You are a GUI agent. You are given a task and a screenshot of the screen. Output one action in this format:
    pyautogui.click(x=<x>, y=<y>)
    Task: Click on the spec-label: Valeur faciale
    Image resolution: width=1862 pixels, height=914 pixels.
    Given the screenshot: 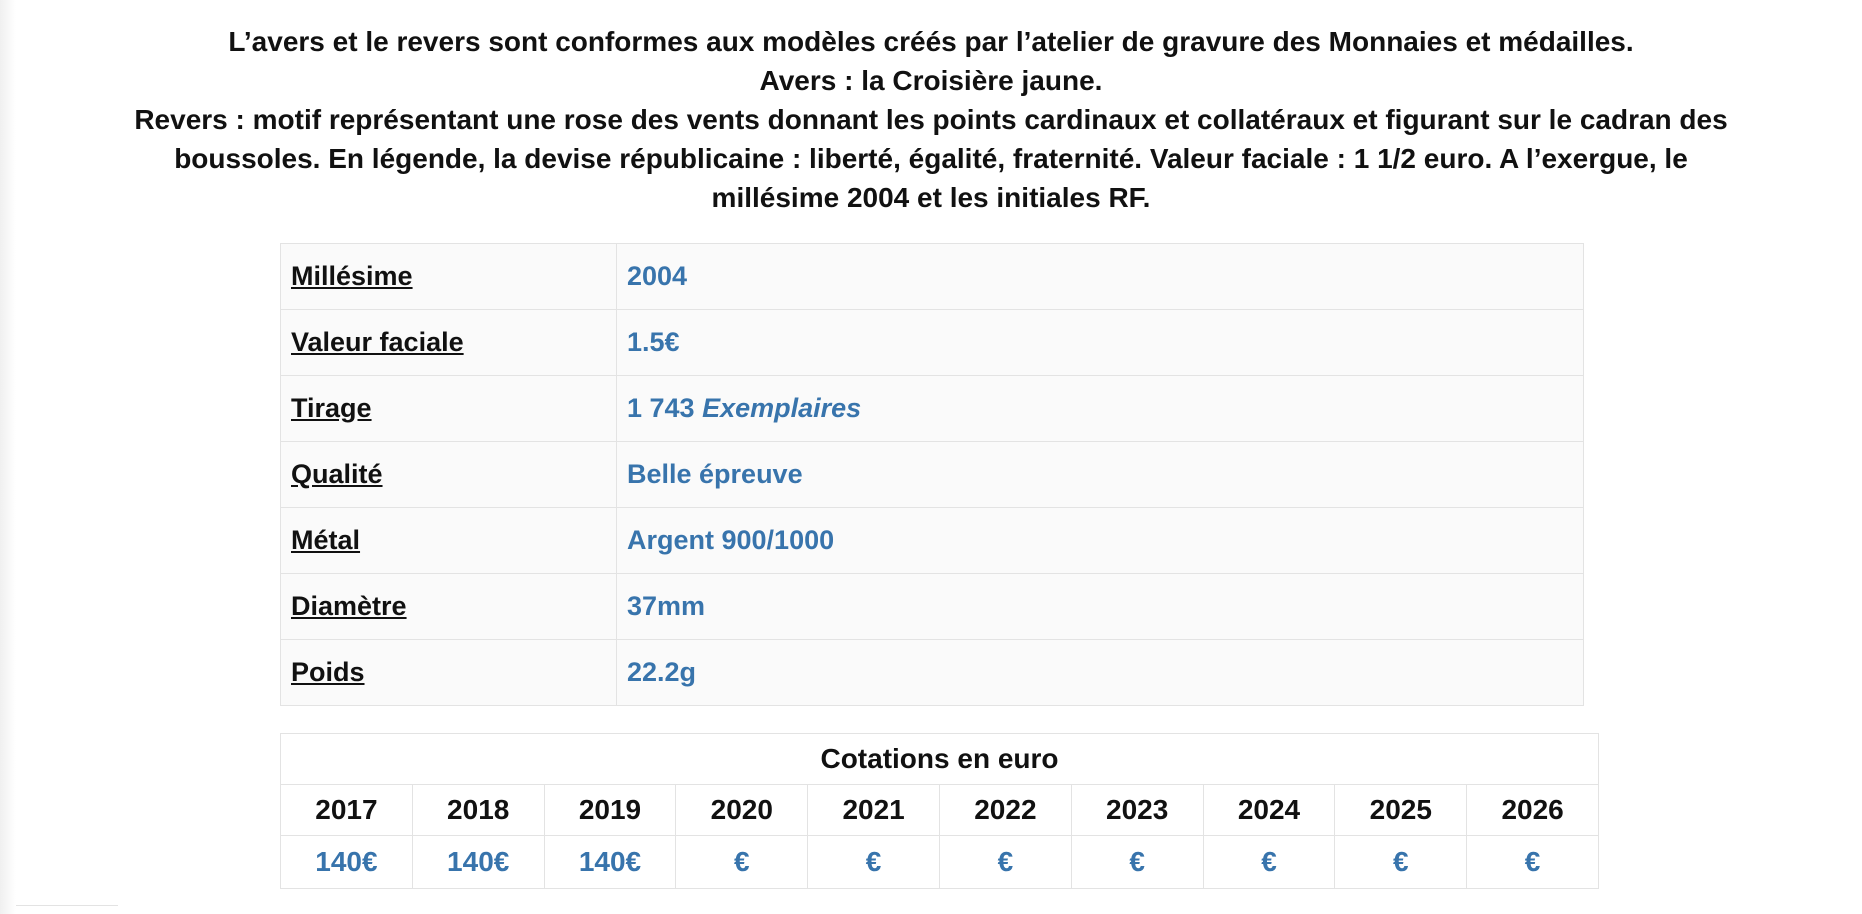 What is the action you would take?
    pyautogui.click(x=448, y=342)
    